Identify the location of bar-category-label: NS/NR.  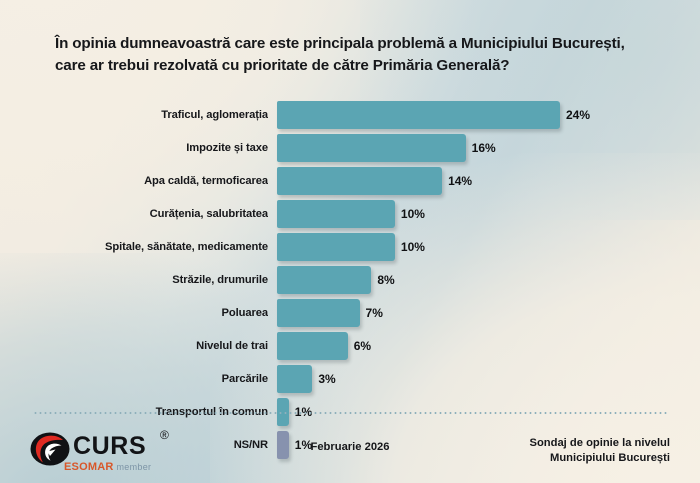
(250, 445).